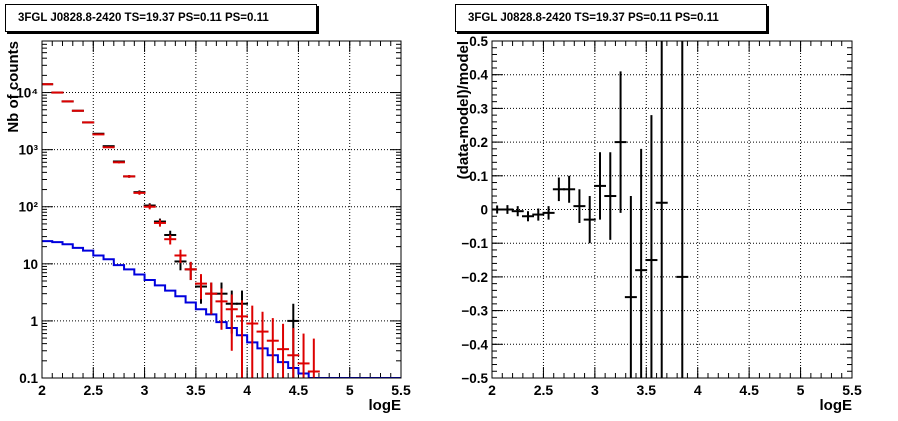  Describe the element at coordinates (478, 108) in the screenshot. I see `y-tick-label: 0.3` at that location.